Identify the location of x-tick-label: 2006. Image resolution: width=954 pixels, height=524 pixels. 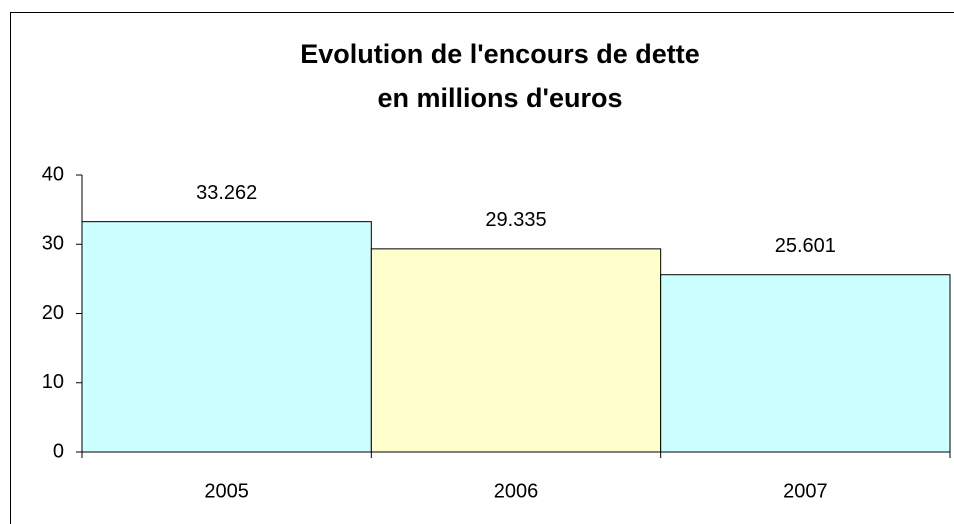
(516, 491).